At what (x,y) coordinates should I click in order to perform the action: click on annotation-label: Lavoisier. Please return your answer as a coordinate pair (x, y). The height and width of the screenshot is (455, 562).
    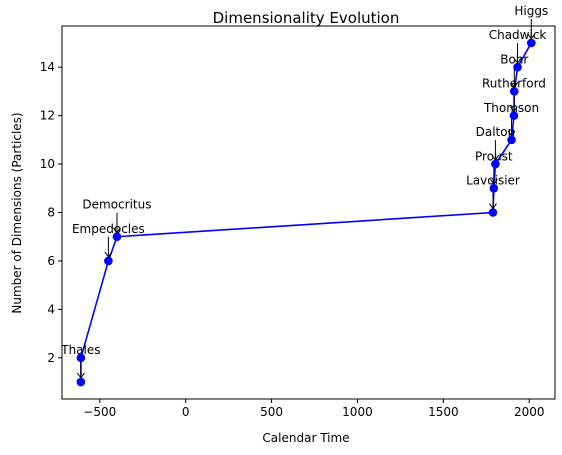
    Looking at the image, I should click on (493, 181).